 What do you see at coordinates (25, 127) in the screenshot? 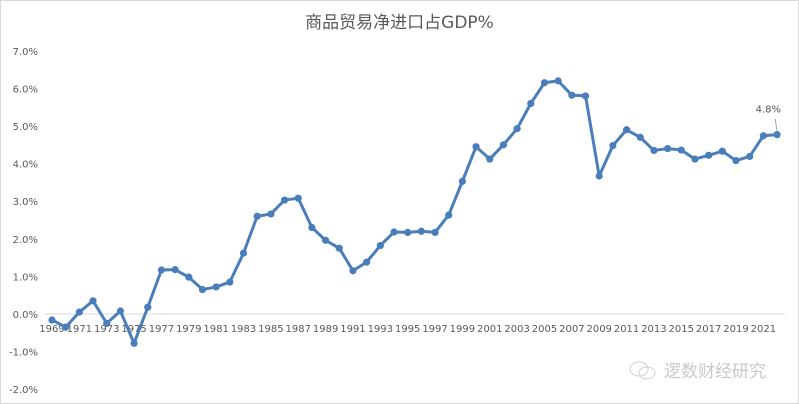
I see `y-tick-label: 5.0%` at bounding box center [25, 127].